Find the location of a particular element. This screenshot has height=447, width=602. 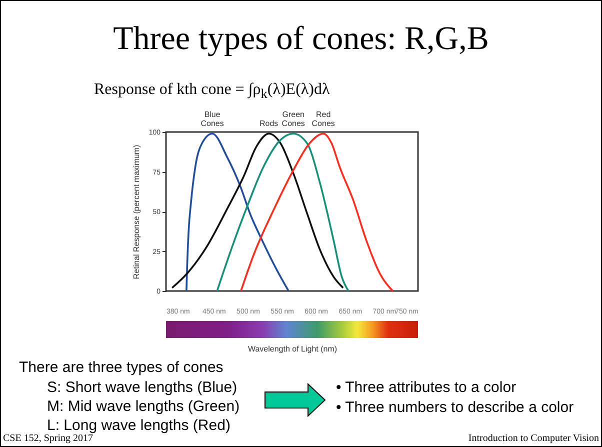

chart-subtitle: Response of kth cone = ∫ρ$_{k}$(λ)E(λ)dλ is located at coordinates (212, 91).